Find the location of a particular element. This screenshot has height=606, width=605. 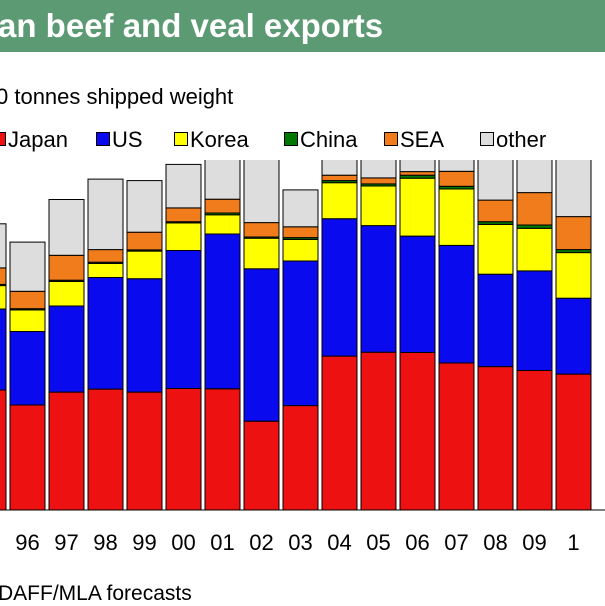

legend-swatch-china is located at coordinates (291, 139).